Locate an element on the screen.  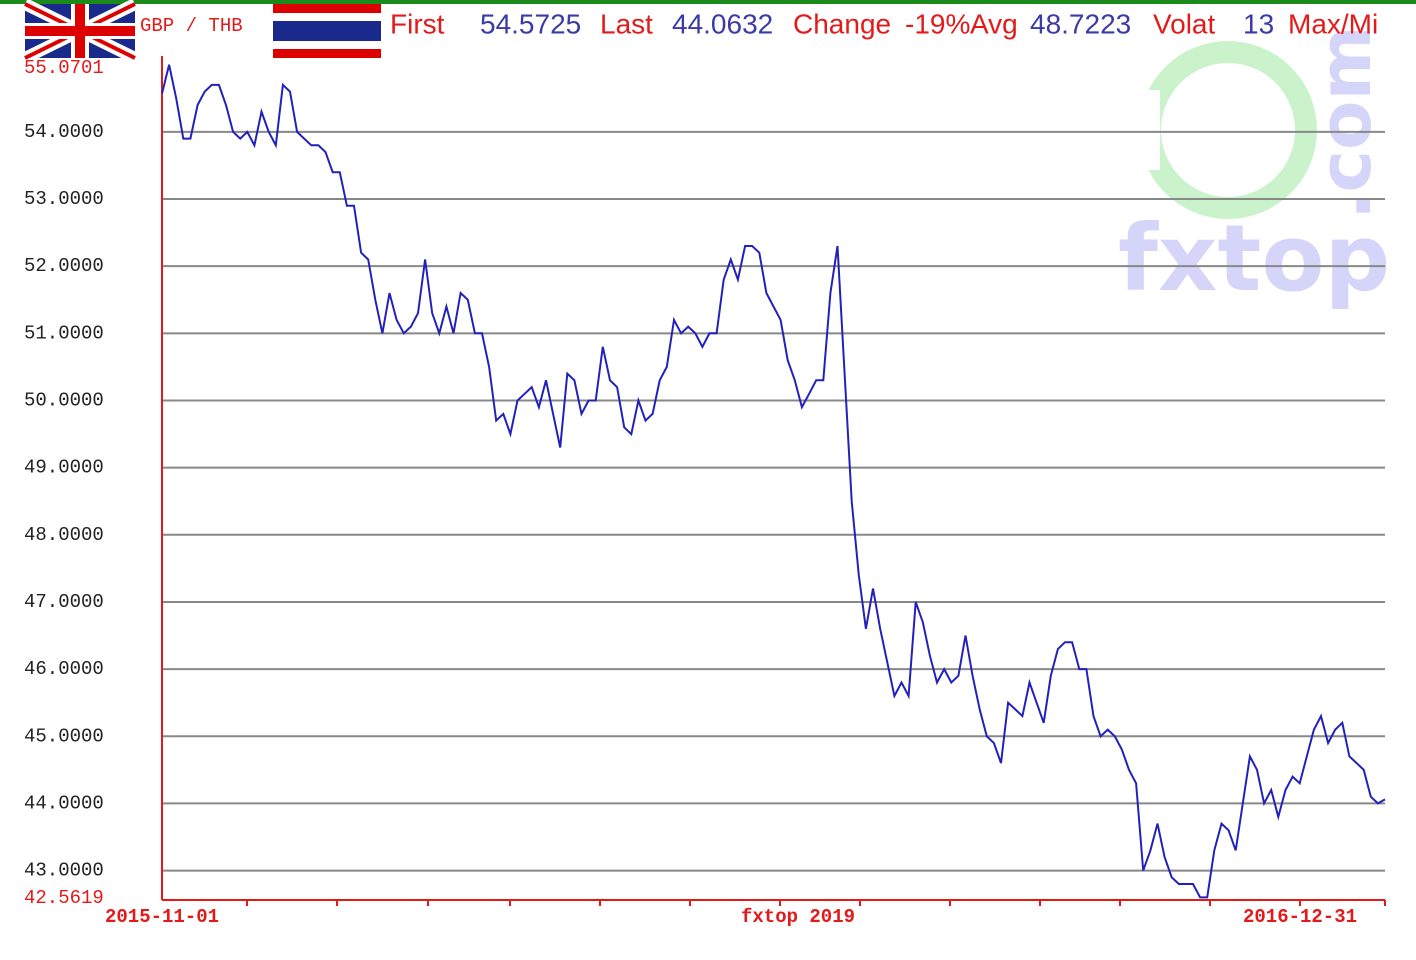
stat-label: Last is located at coordinates (626, 23).